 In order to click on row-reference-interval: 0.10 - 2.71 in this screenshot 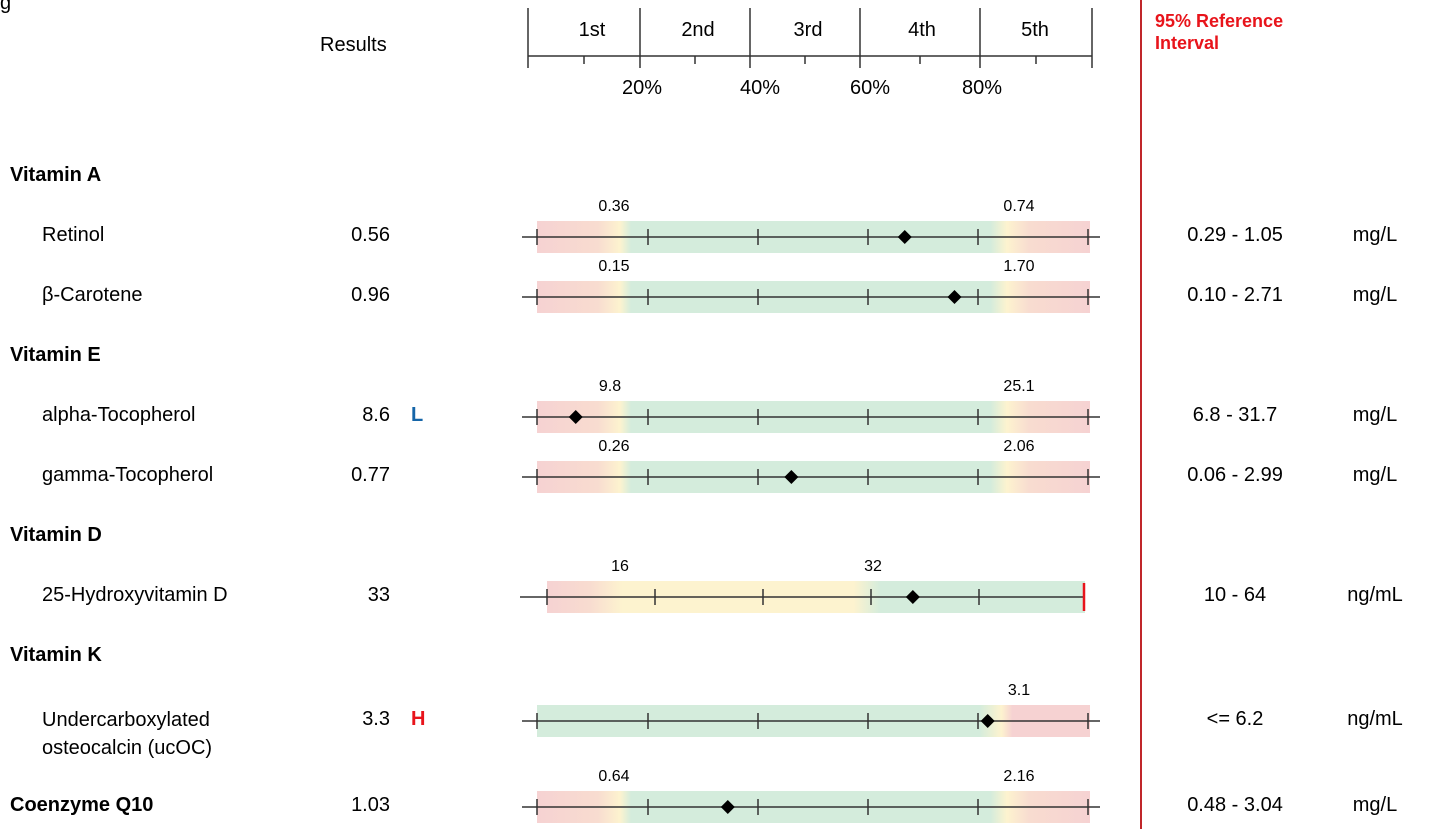, I will do `click(1235, 295)`.